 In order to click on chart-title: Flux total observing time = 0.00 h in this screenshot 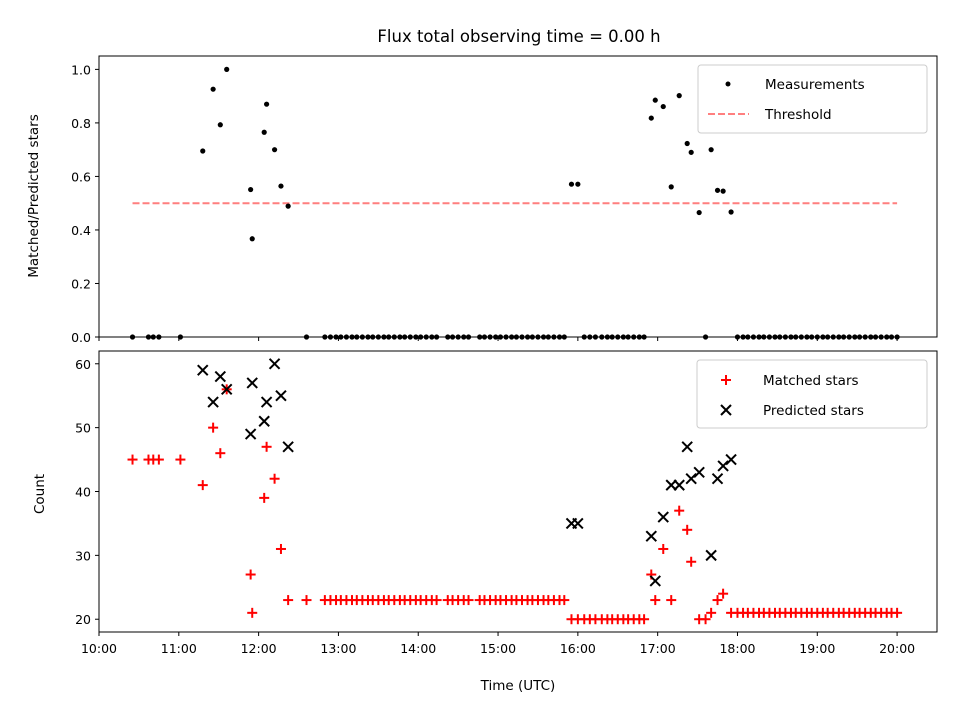, I will do `click(518, 36)`.